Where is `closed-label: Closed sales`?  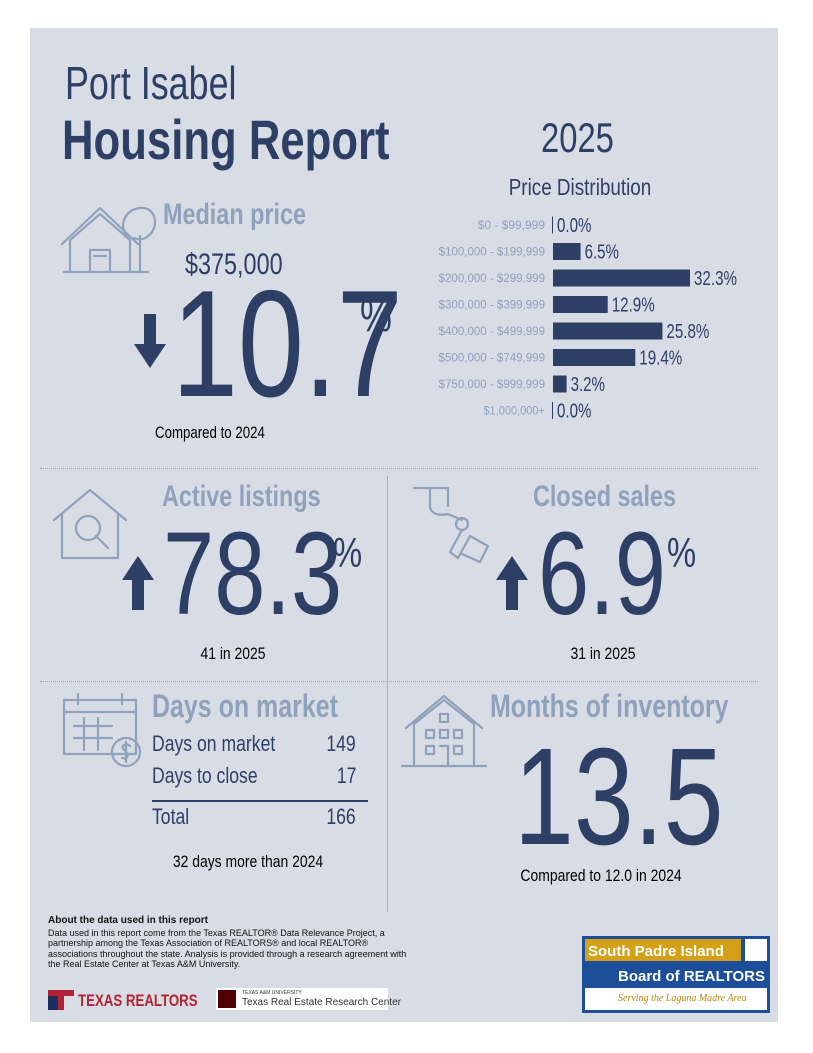
closed-label: Closed sales is located at coordinates (605, 496).